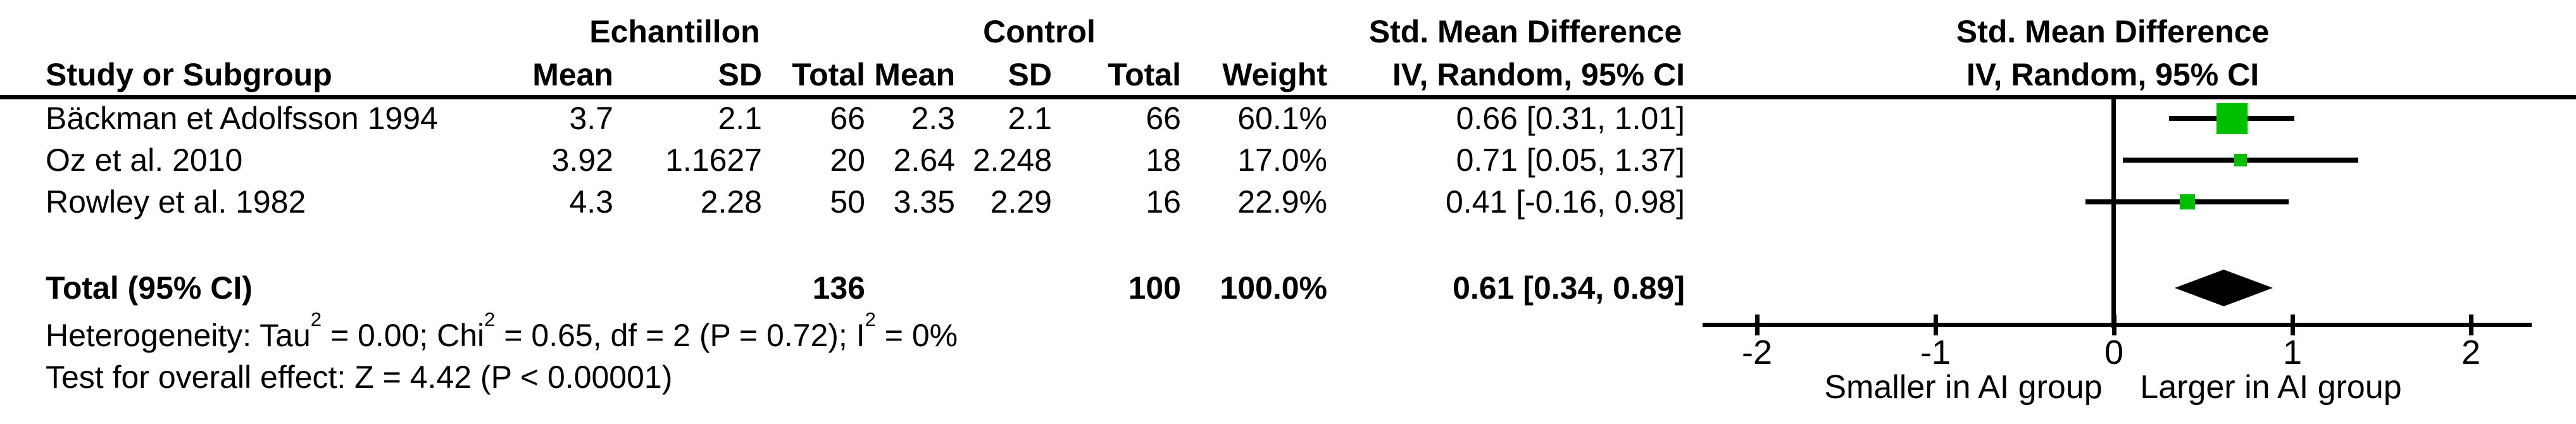  I want to click on study-name: Bäckman et Adolfsson 1994, so click(242, 118).